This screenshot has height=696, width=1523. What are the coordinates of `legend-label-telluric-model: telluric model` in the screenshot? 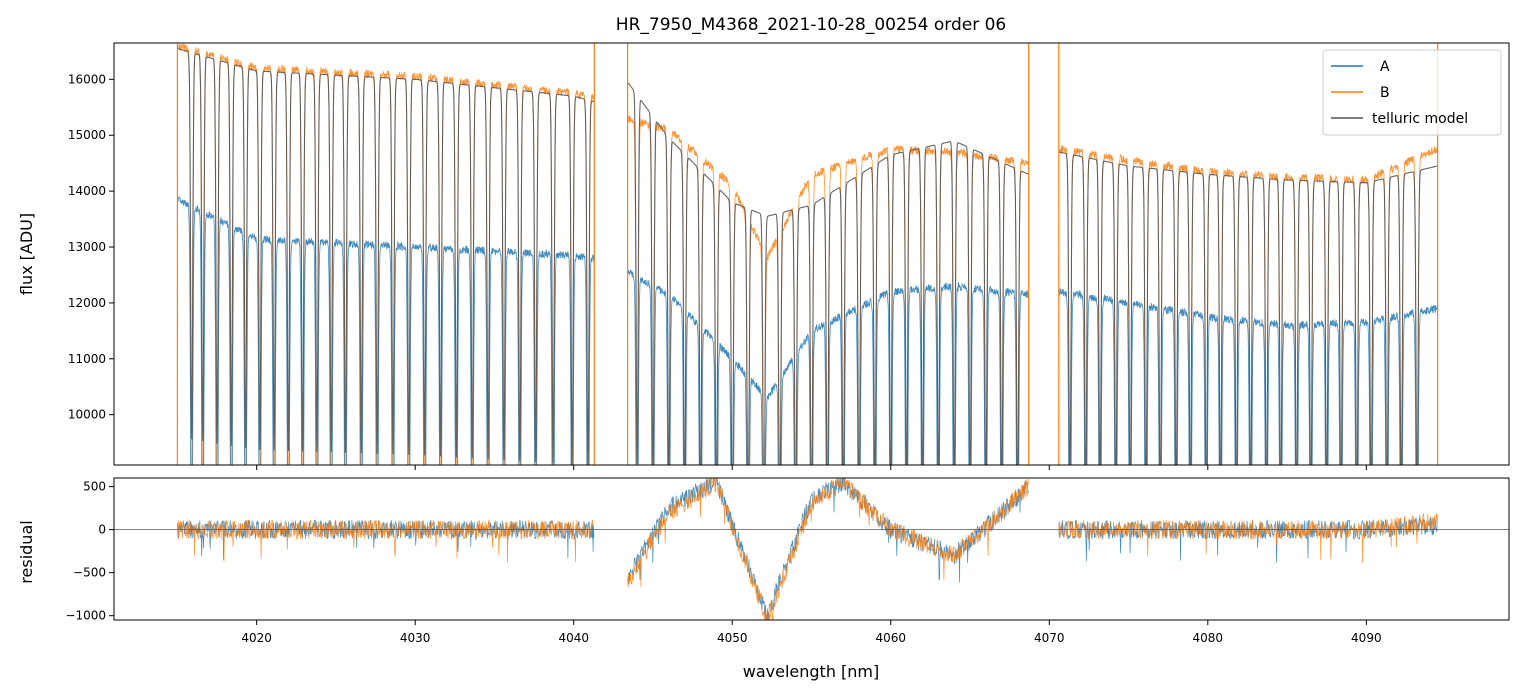 It's located at (1420, 119).